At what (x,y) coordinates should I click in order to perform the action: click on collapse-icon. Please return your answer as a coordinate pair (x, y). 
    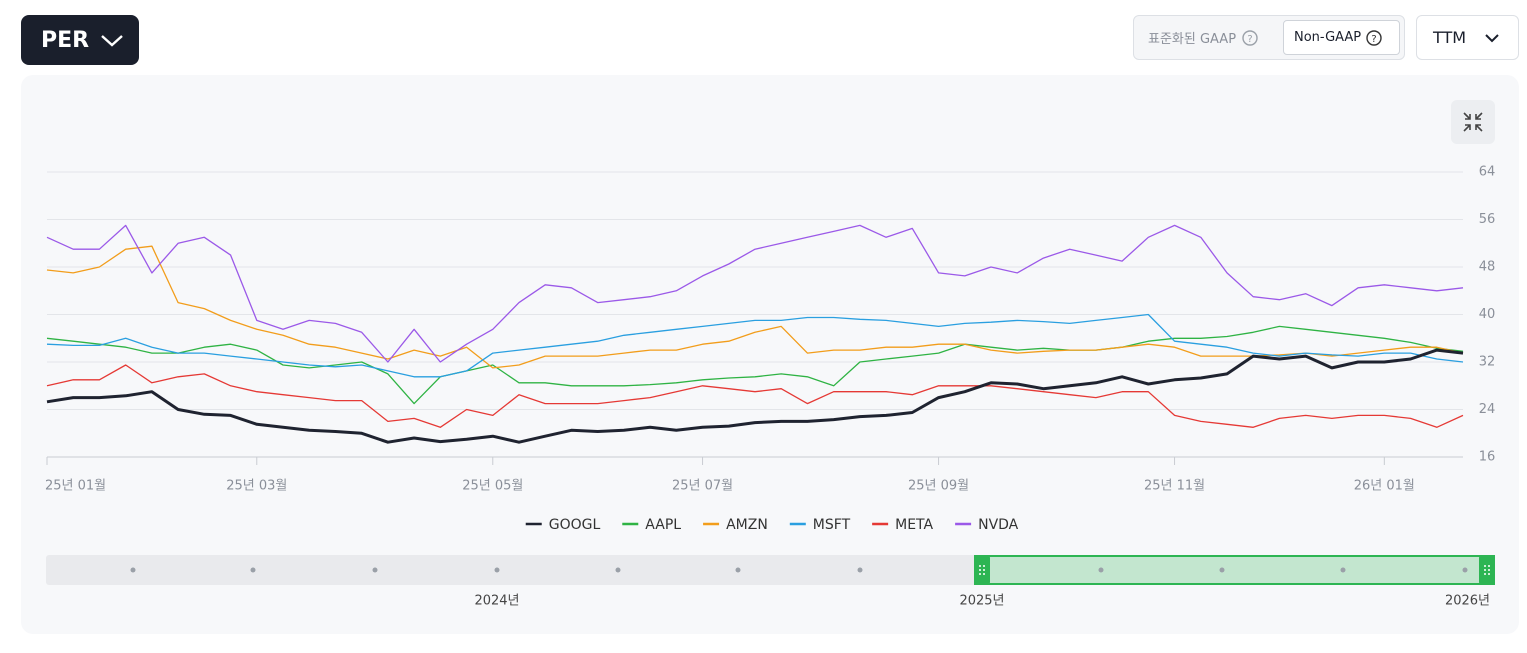
    Looking at the image, I should click on (1473, 122).